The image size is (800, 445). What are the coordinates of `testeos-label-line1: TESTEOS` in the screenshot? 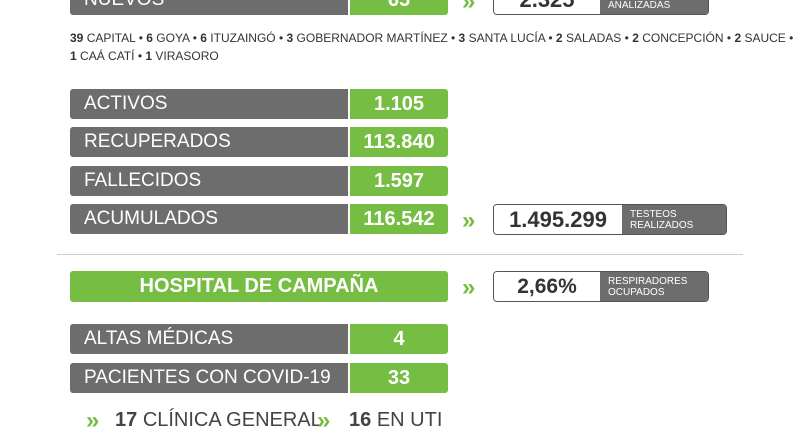 It's located at (653, 214).